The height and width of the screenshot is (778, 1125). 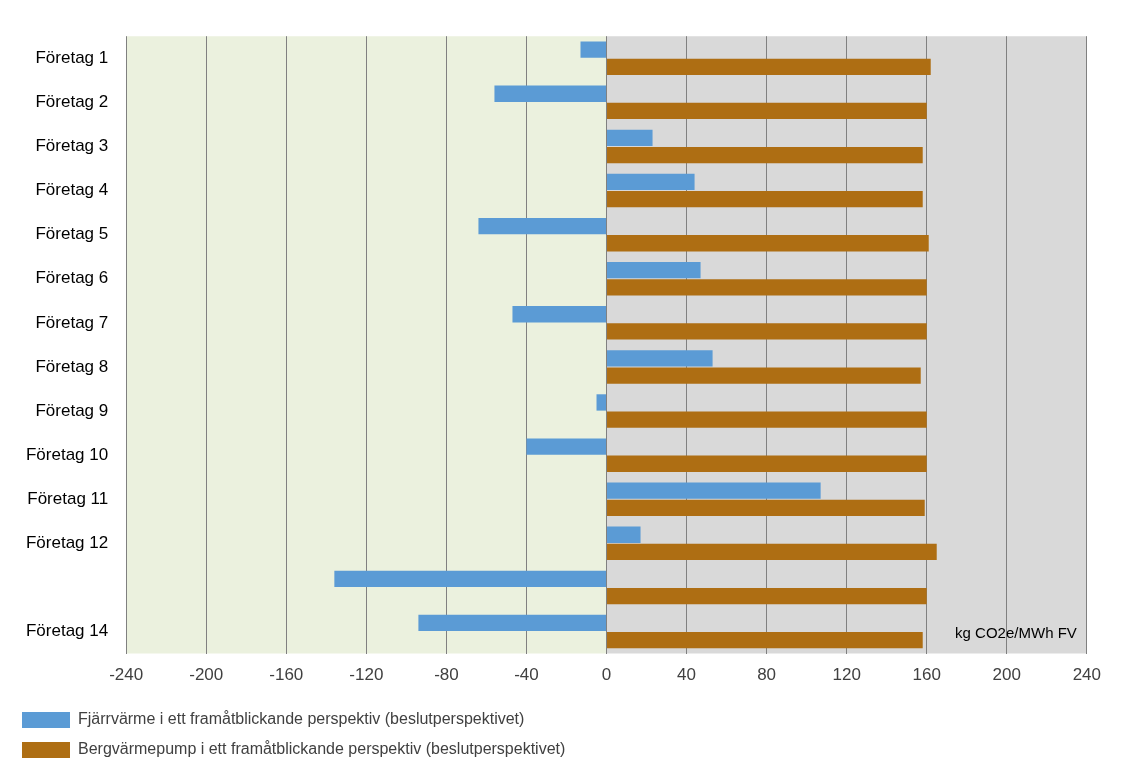 I want to click on x-tick-label: 40, so click(x=687, y=675).